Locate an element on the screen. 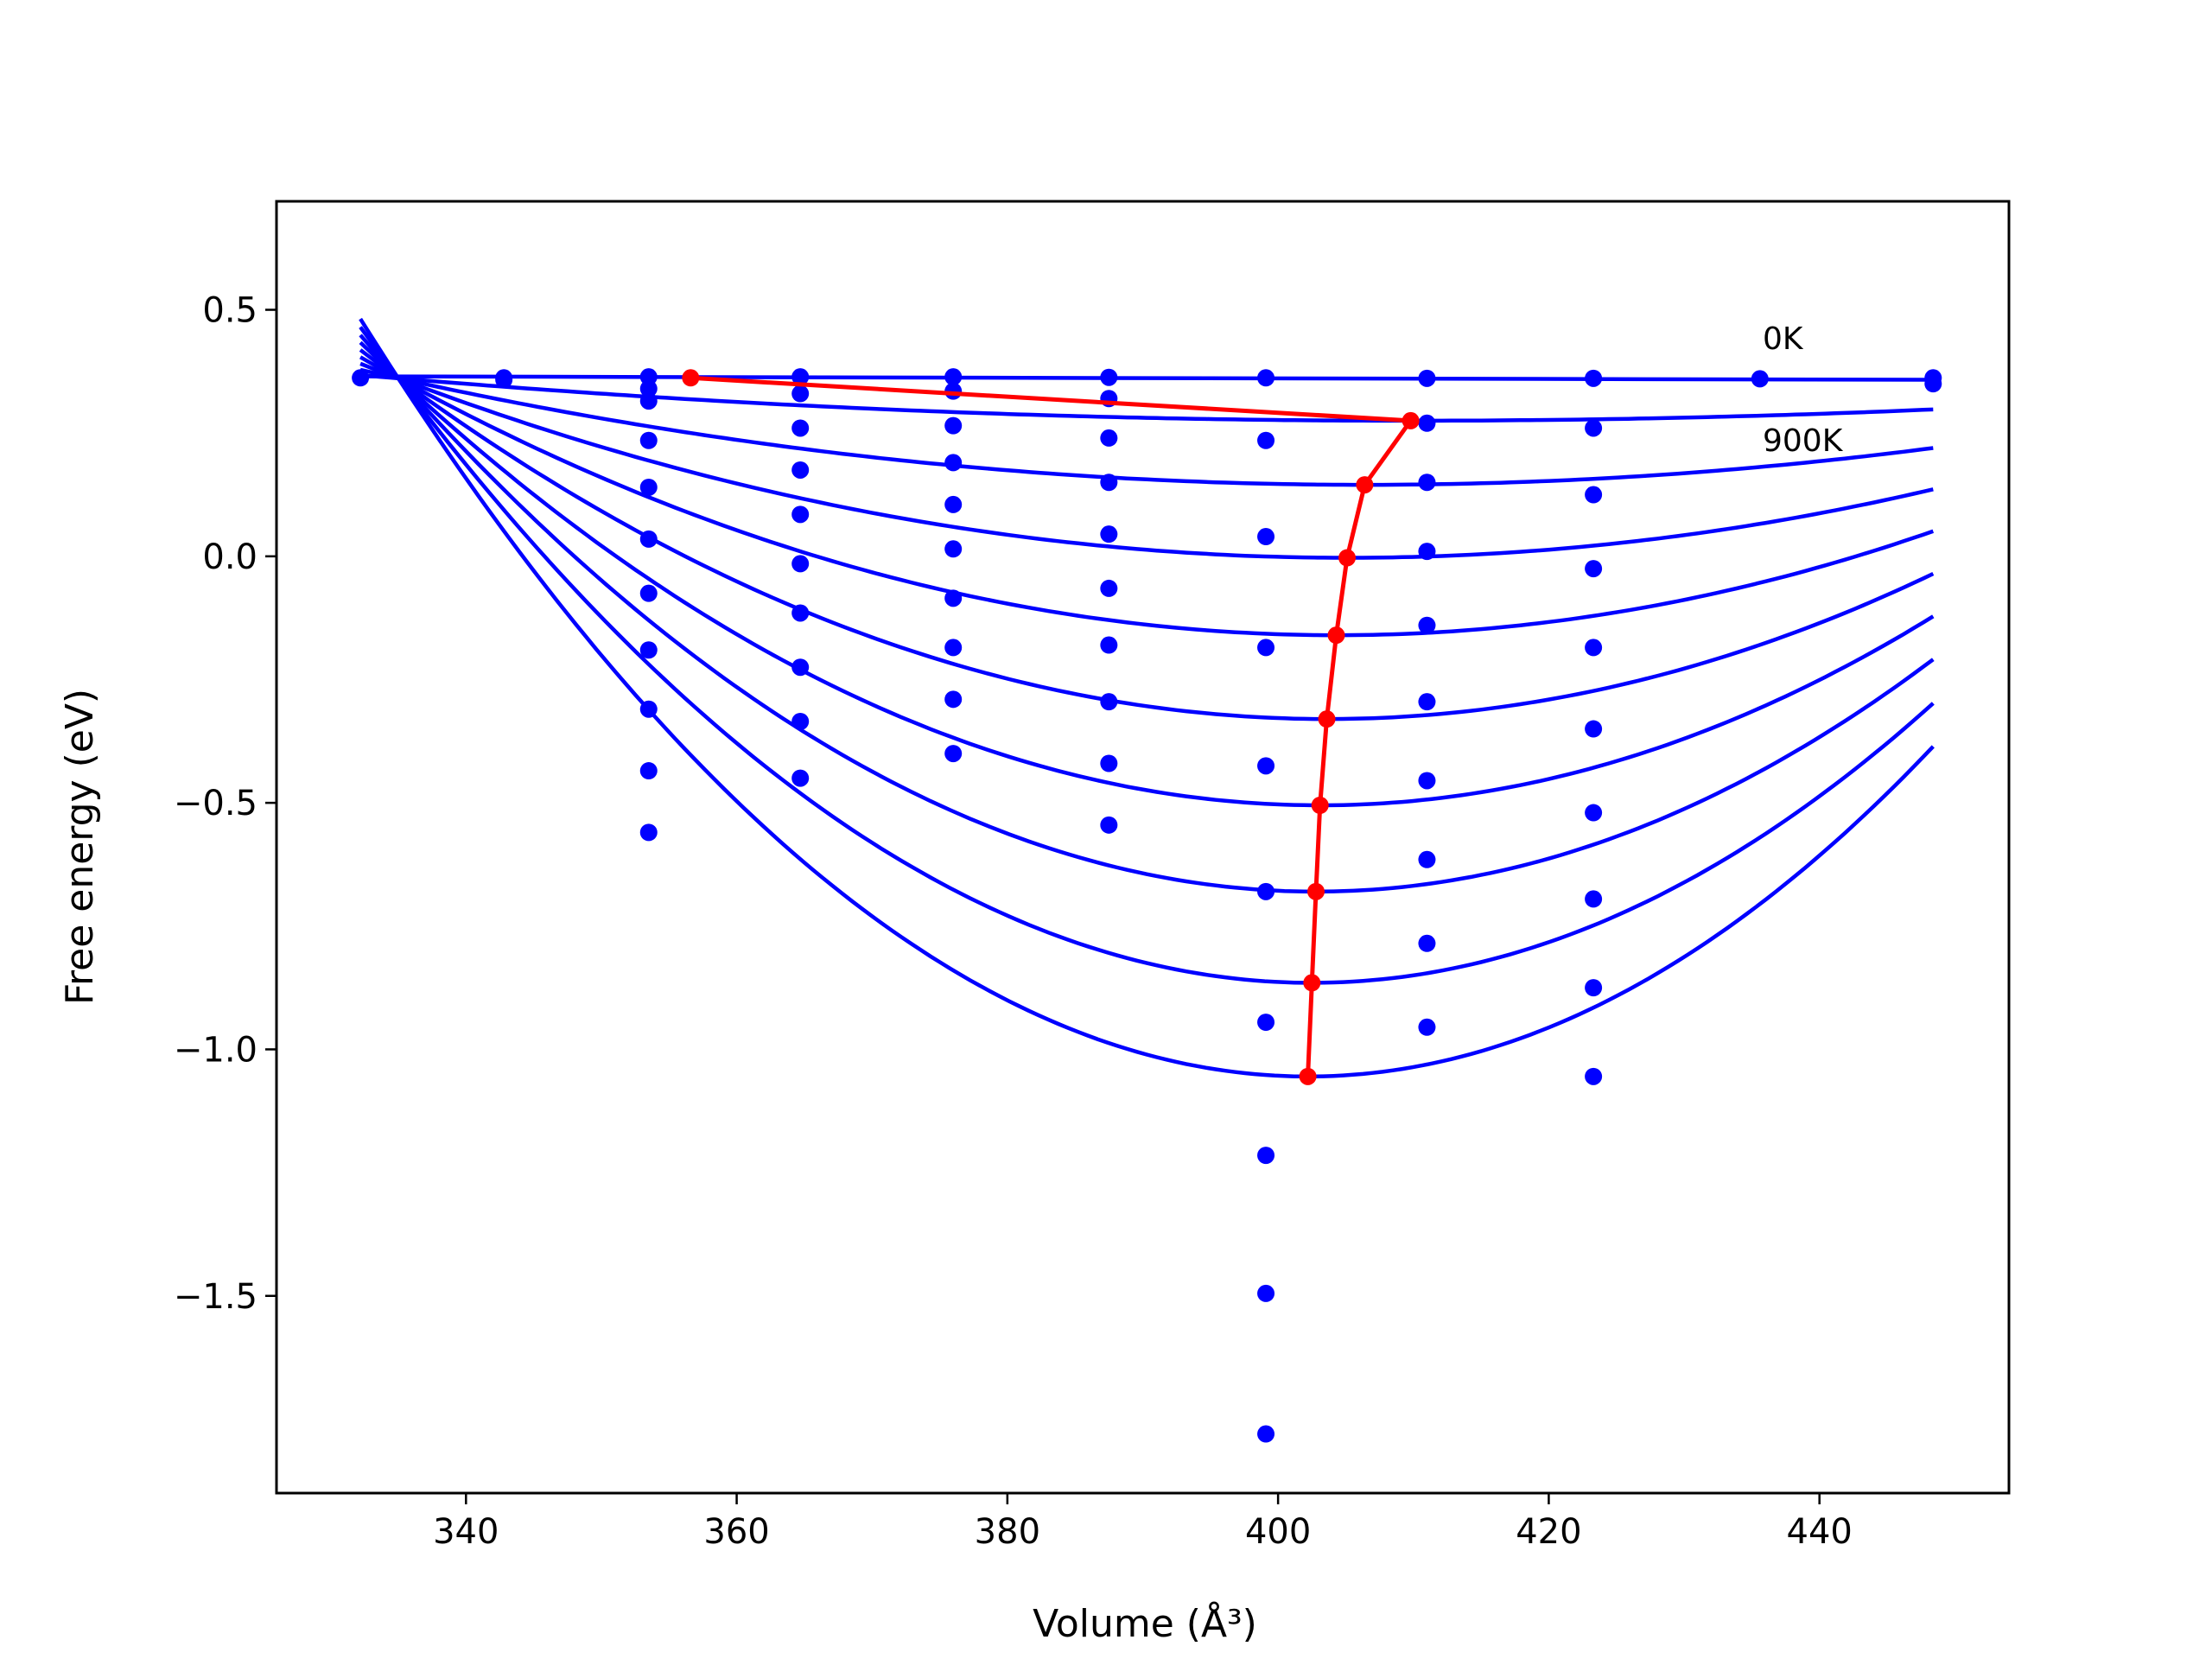 The width and height of the screenshot is (2212, 1659). fit-curve-200K is located at coordinates (1146, 427).